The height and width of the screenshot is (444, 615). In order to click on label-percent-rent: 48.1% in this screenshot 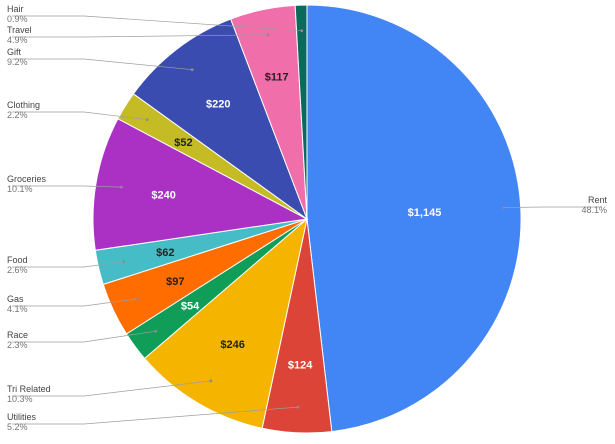, I will do `click(594, 210)`.